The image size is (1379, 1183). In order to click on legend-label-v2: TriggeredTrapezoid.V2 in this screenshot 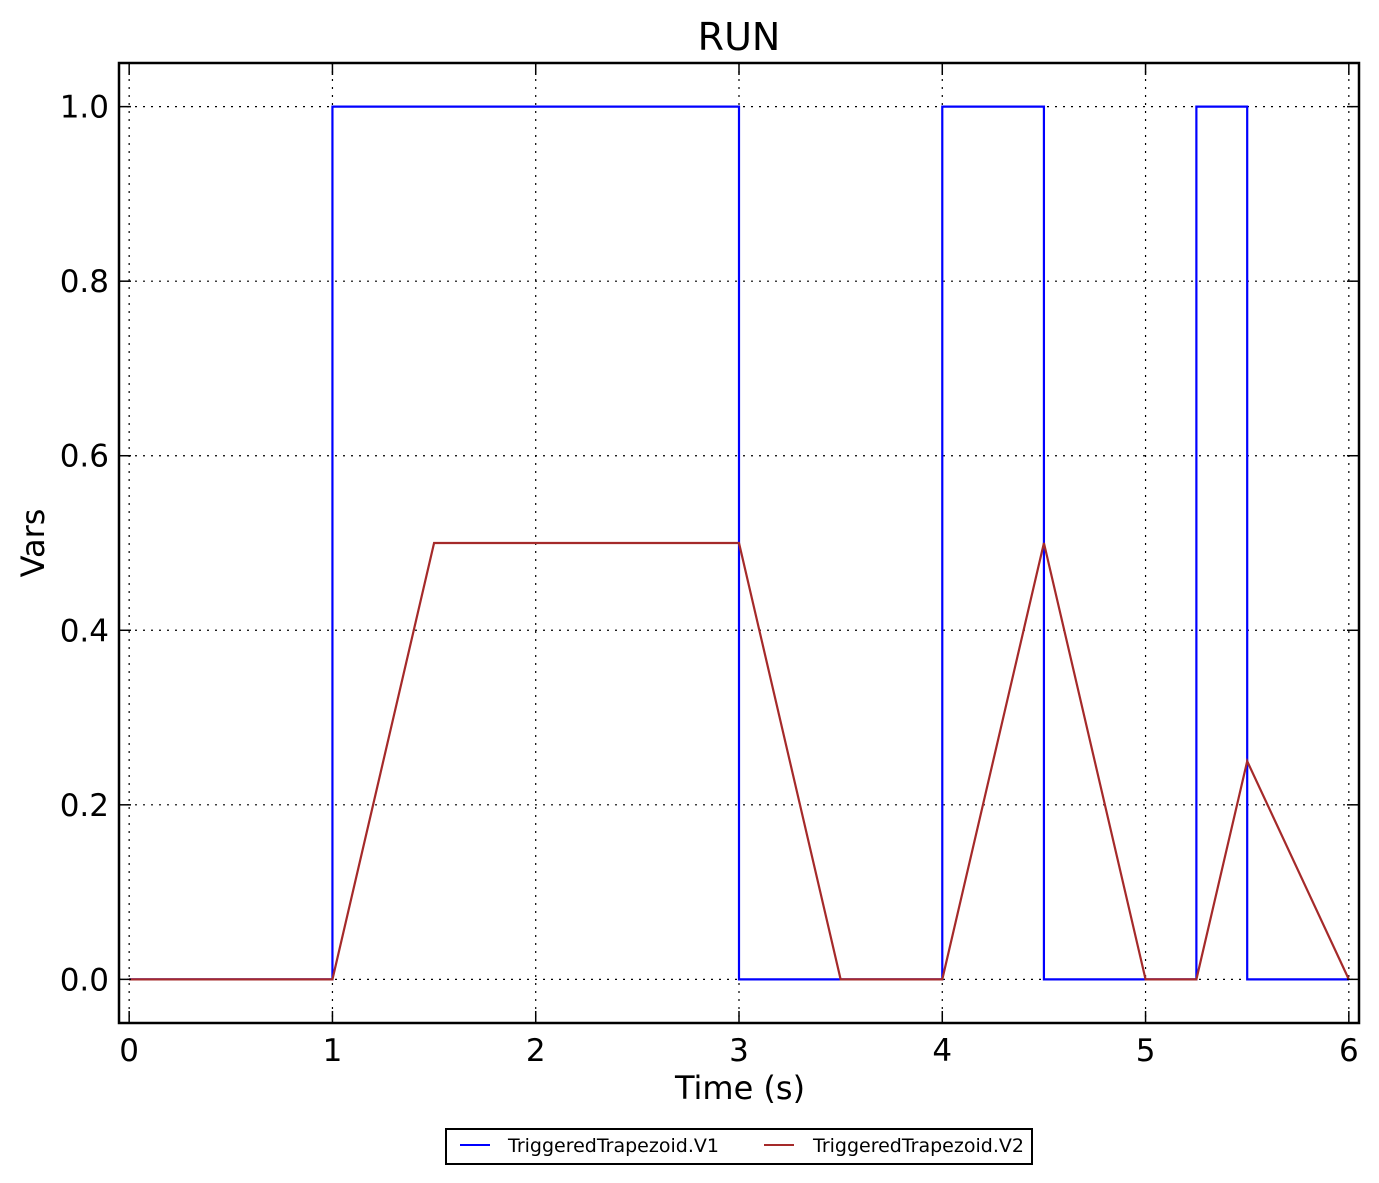, I will do `click(918, 1146)`.